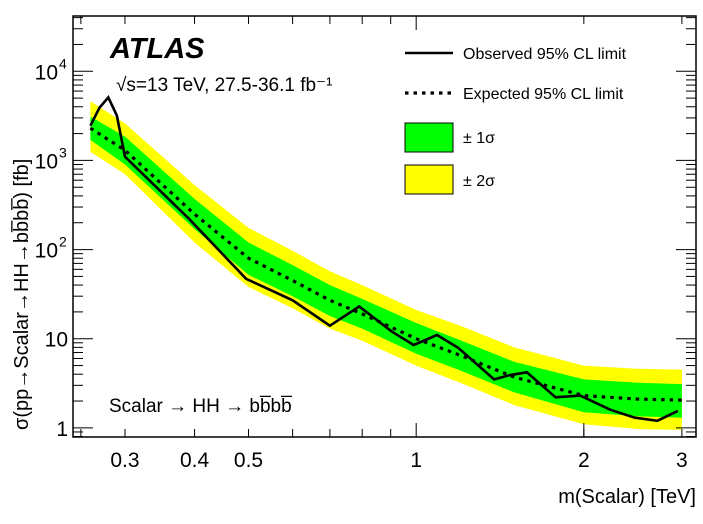 The height and width of the screenshot is (524, 703). Describe the element at coordinates (62, 429) in the screenshot. I see `y-tick-label: 1` at that location.